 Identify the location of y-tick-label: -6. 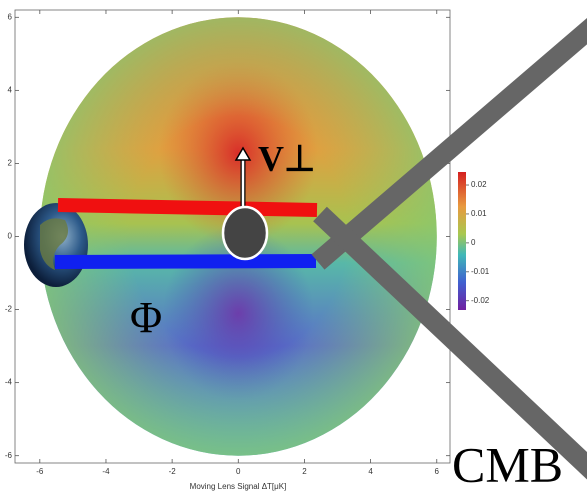
(9, 455).